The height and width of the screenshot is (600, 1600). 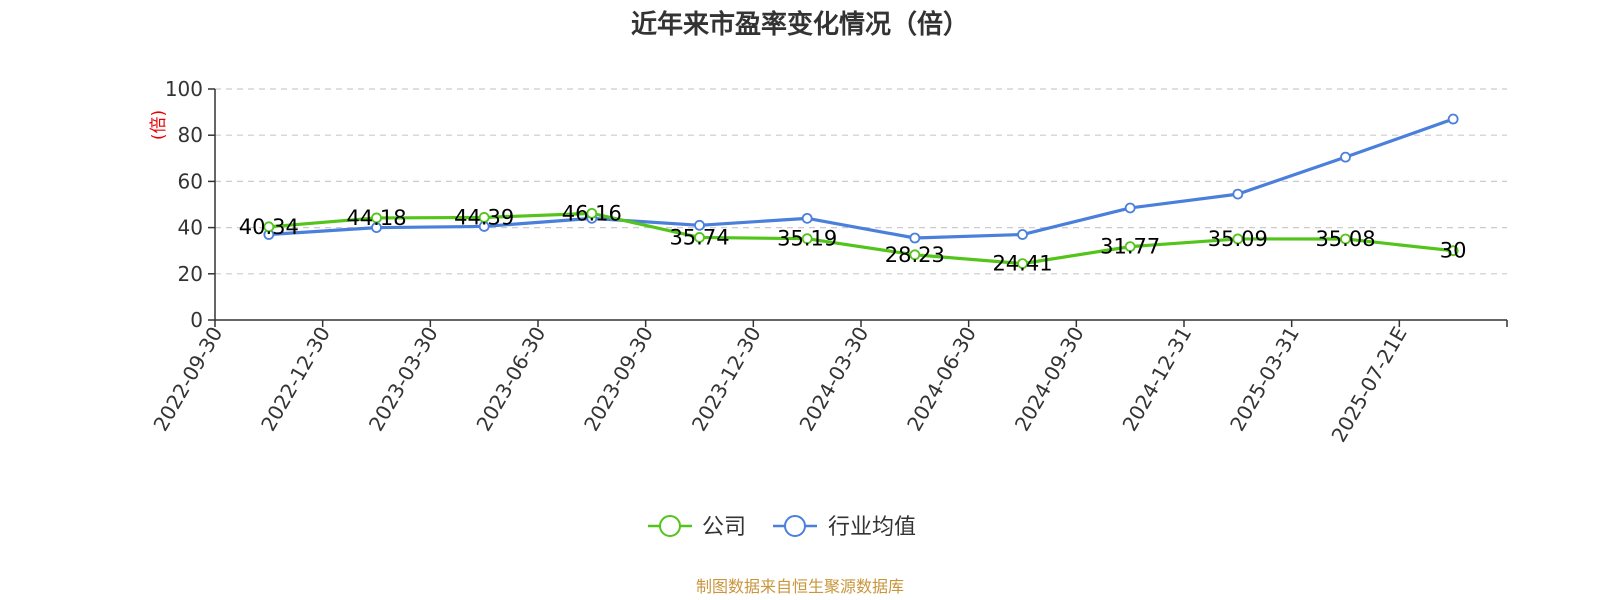 I want to click on x-tick-label: 2022-09-30, so click(x=187, y=379).